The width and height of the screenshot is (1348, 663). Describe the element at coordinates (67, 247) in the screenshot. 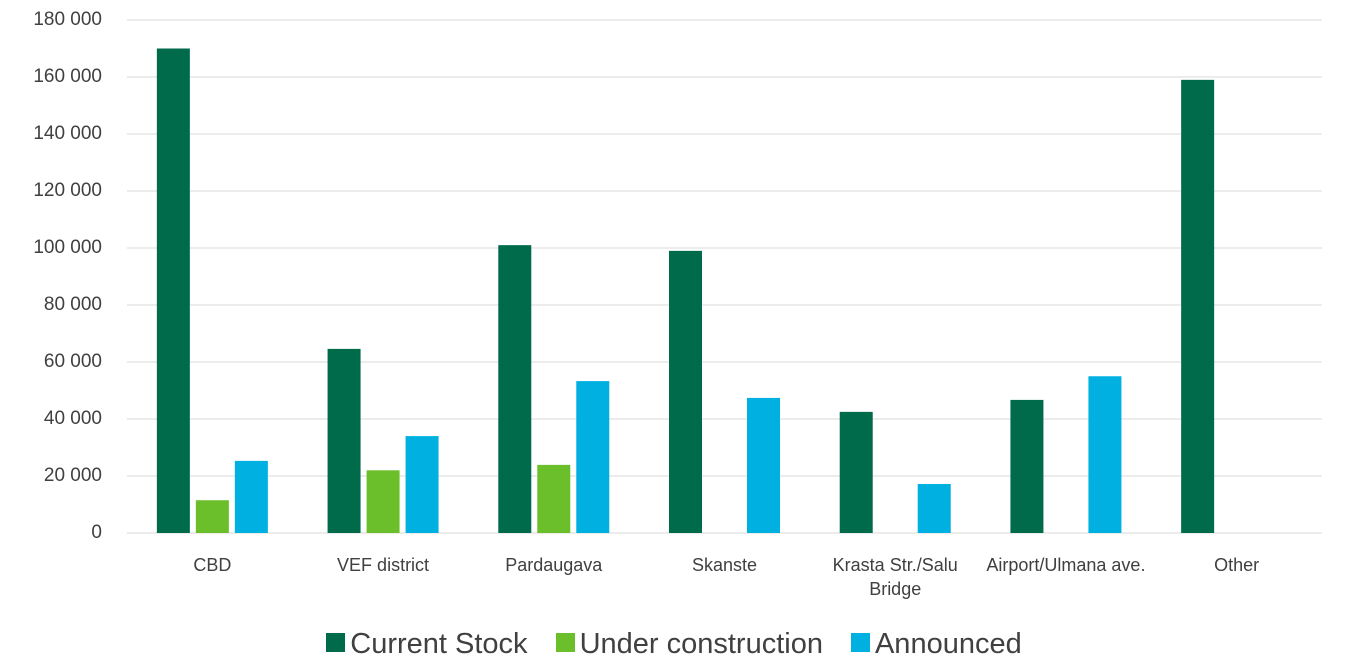

I see `y-tick-label: 100 000` at that location.